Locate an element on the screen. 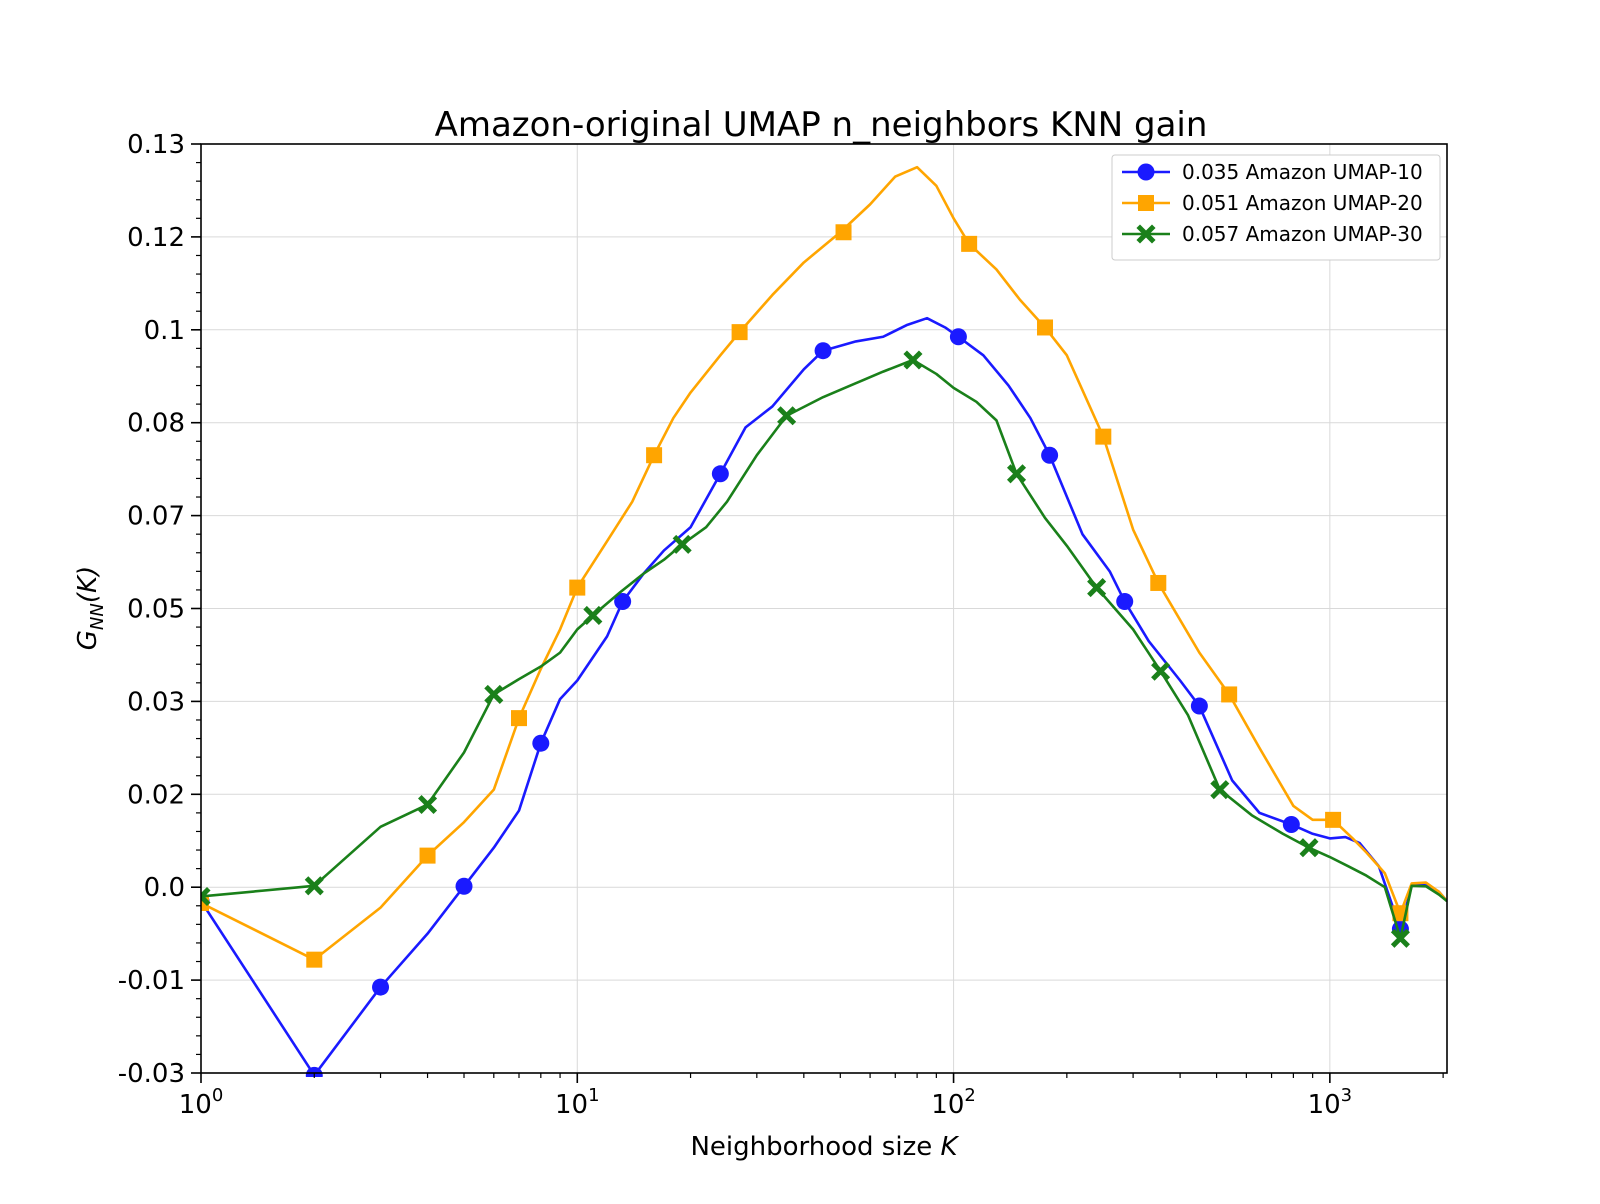  y-tick-label: 0.03 is located at coordinates (156, 702).